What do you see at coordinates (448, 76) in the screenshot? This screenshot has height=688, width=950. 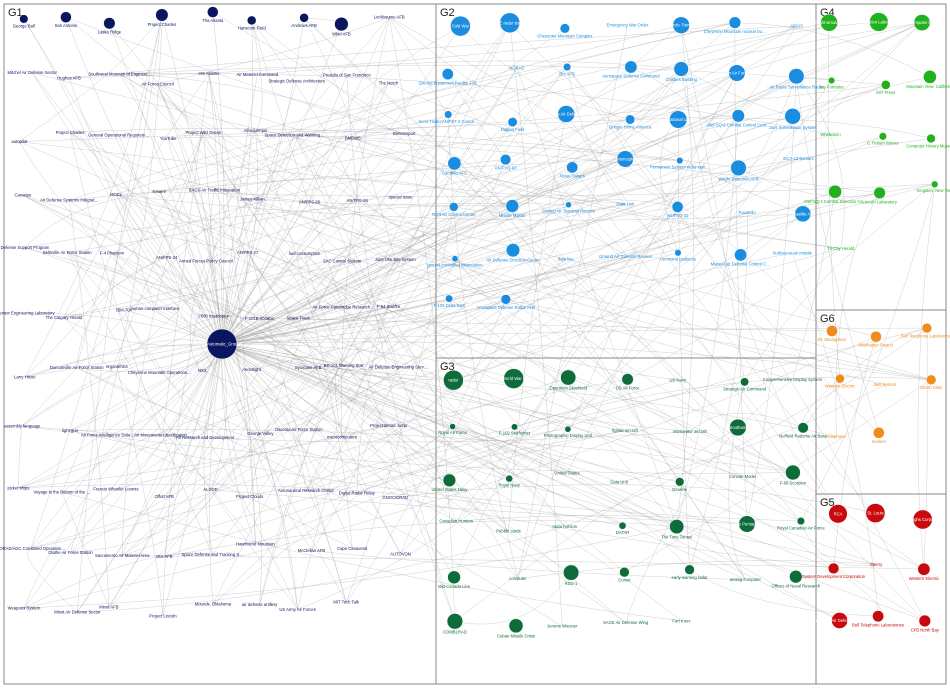 I see `graph-node: Ground Equipment Facility J-01` at bounding box center [448, 76].